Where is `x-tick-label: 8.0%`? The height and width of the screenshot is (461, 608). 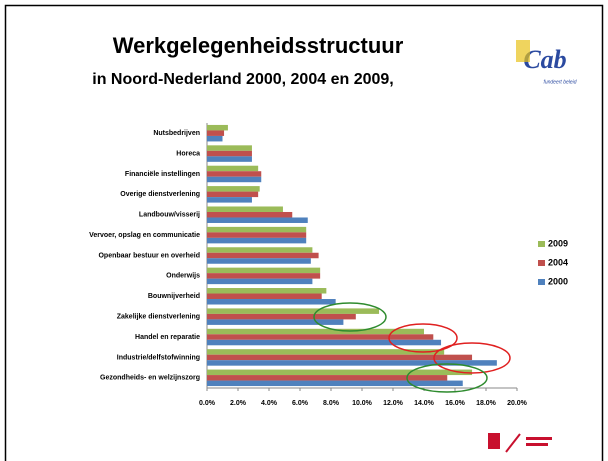
x-tick-label: 8.0% is located at coordinates (331, 403).